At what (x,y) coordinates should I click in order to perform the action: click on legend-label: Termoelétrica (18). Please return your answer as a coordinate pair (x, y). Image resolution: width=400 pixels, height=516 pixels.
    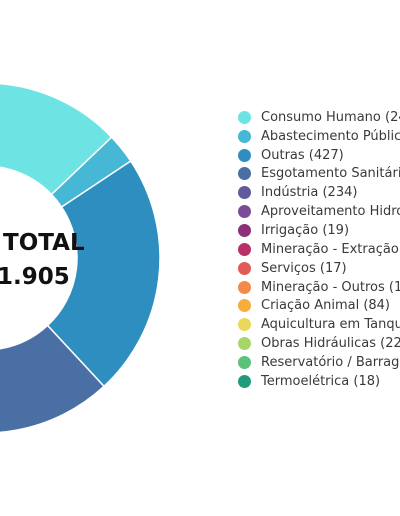
    Looking at the image, I should click on (321, 381).